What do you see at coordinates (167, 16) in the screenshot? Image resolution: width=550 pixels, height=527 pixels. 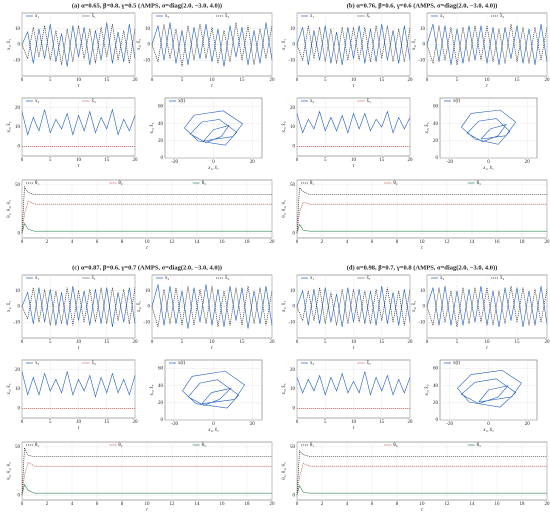 I see `legend-label: x₂` at bounding box center [167, 16].